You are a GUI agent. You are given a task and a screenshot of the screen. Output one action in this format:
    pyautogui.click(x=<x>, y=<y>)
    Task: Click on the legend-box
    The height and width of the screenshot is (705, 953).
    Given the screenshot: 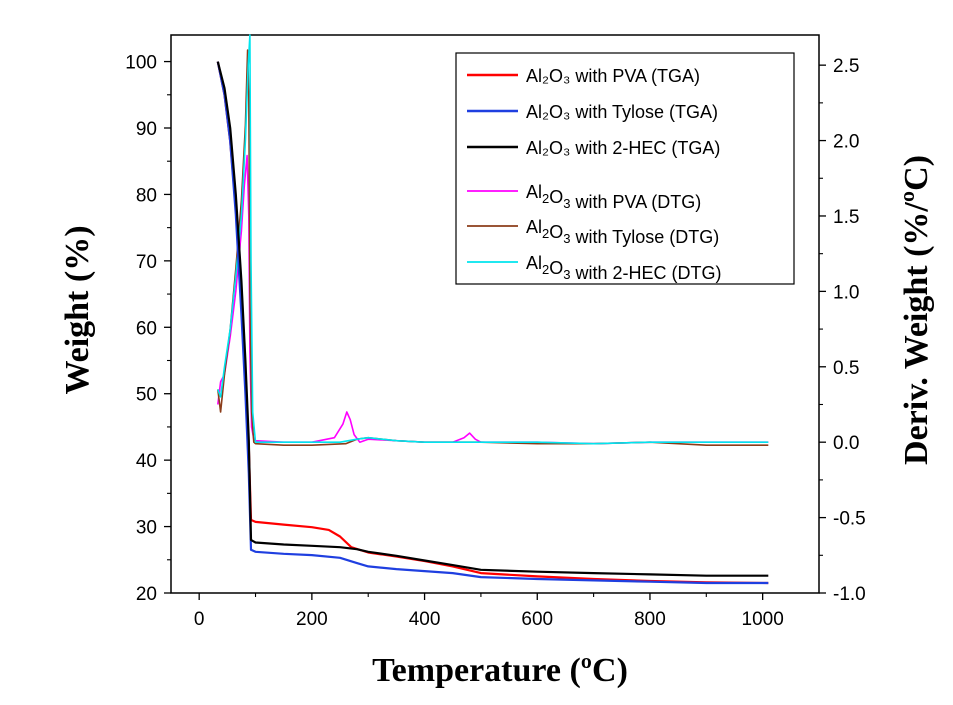 What is the action you would take?
    pyautogui.click(x=625, y=168)
    